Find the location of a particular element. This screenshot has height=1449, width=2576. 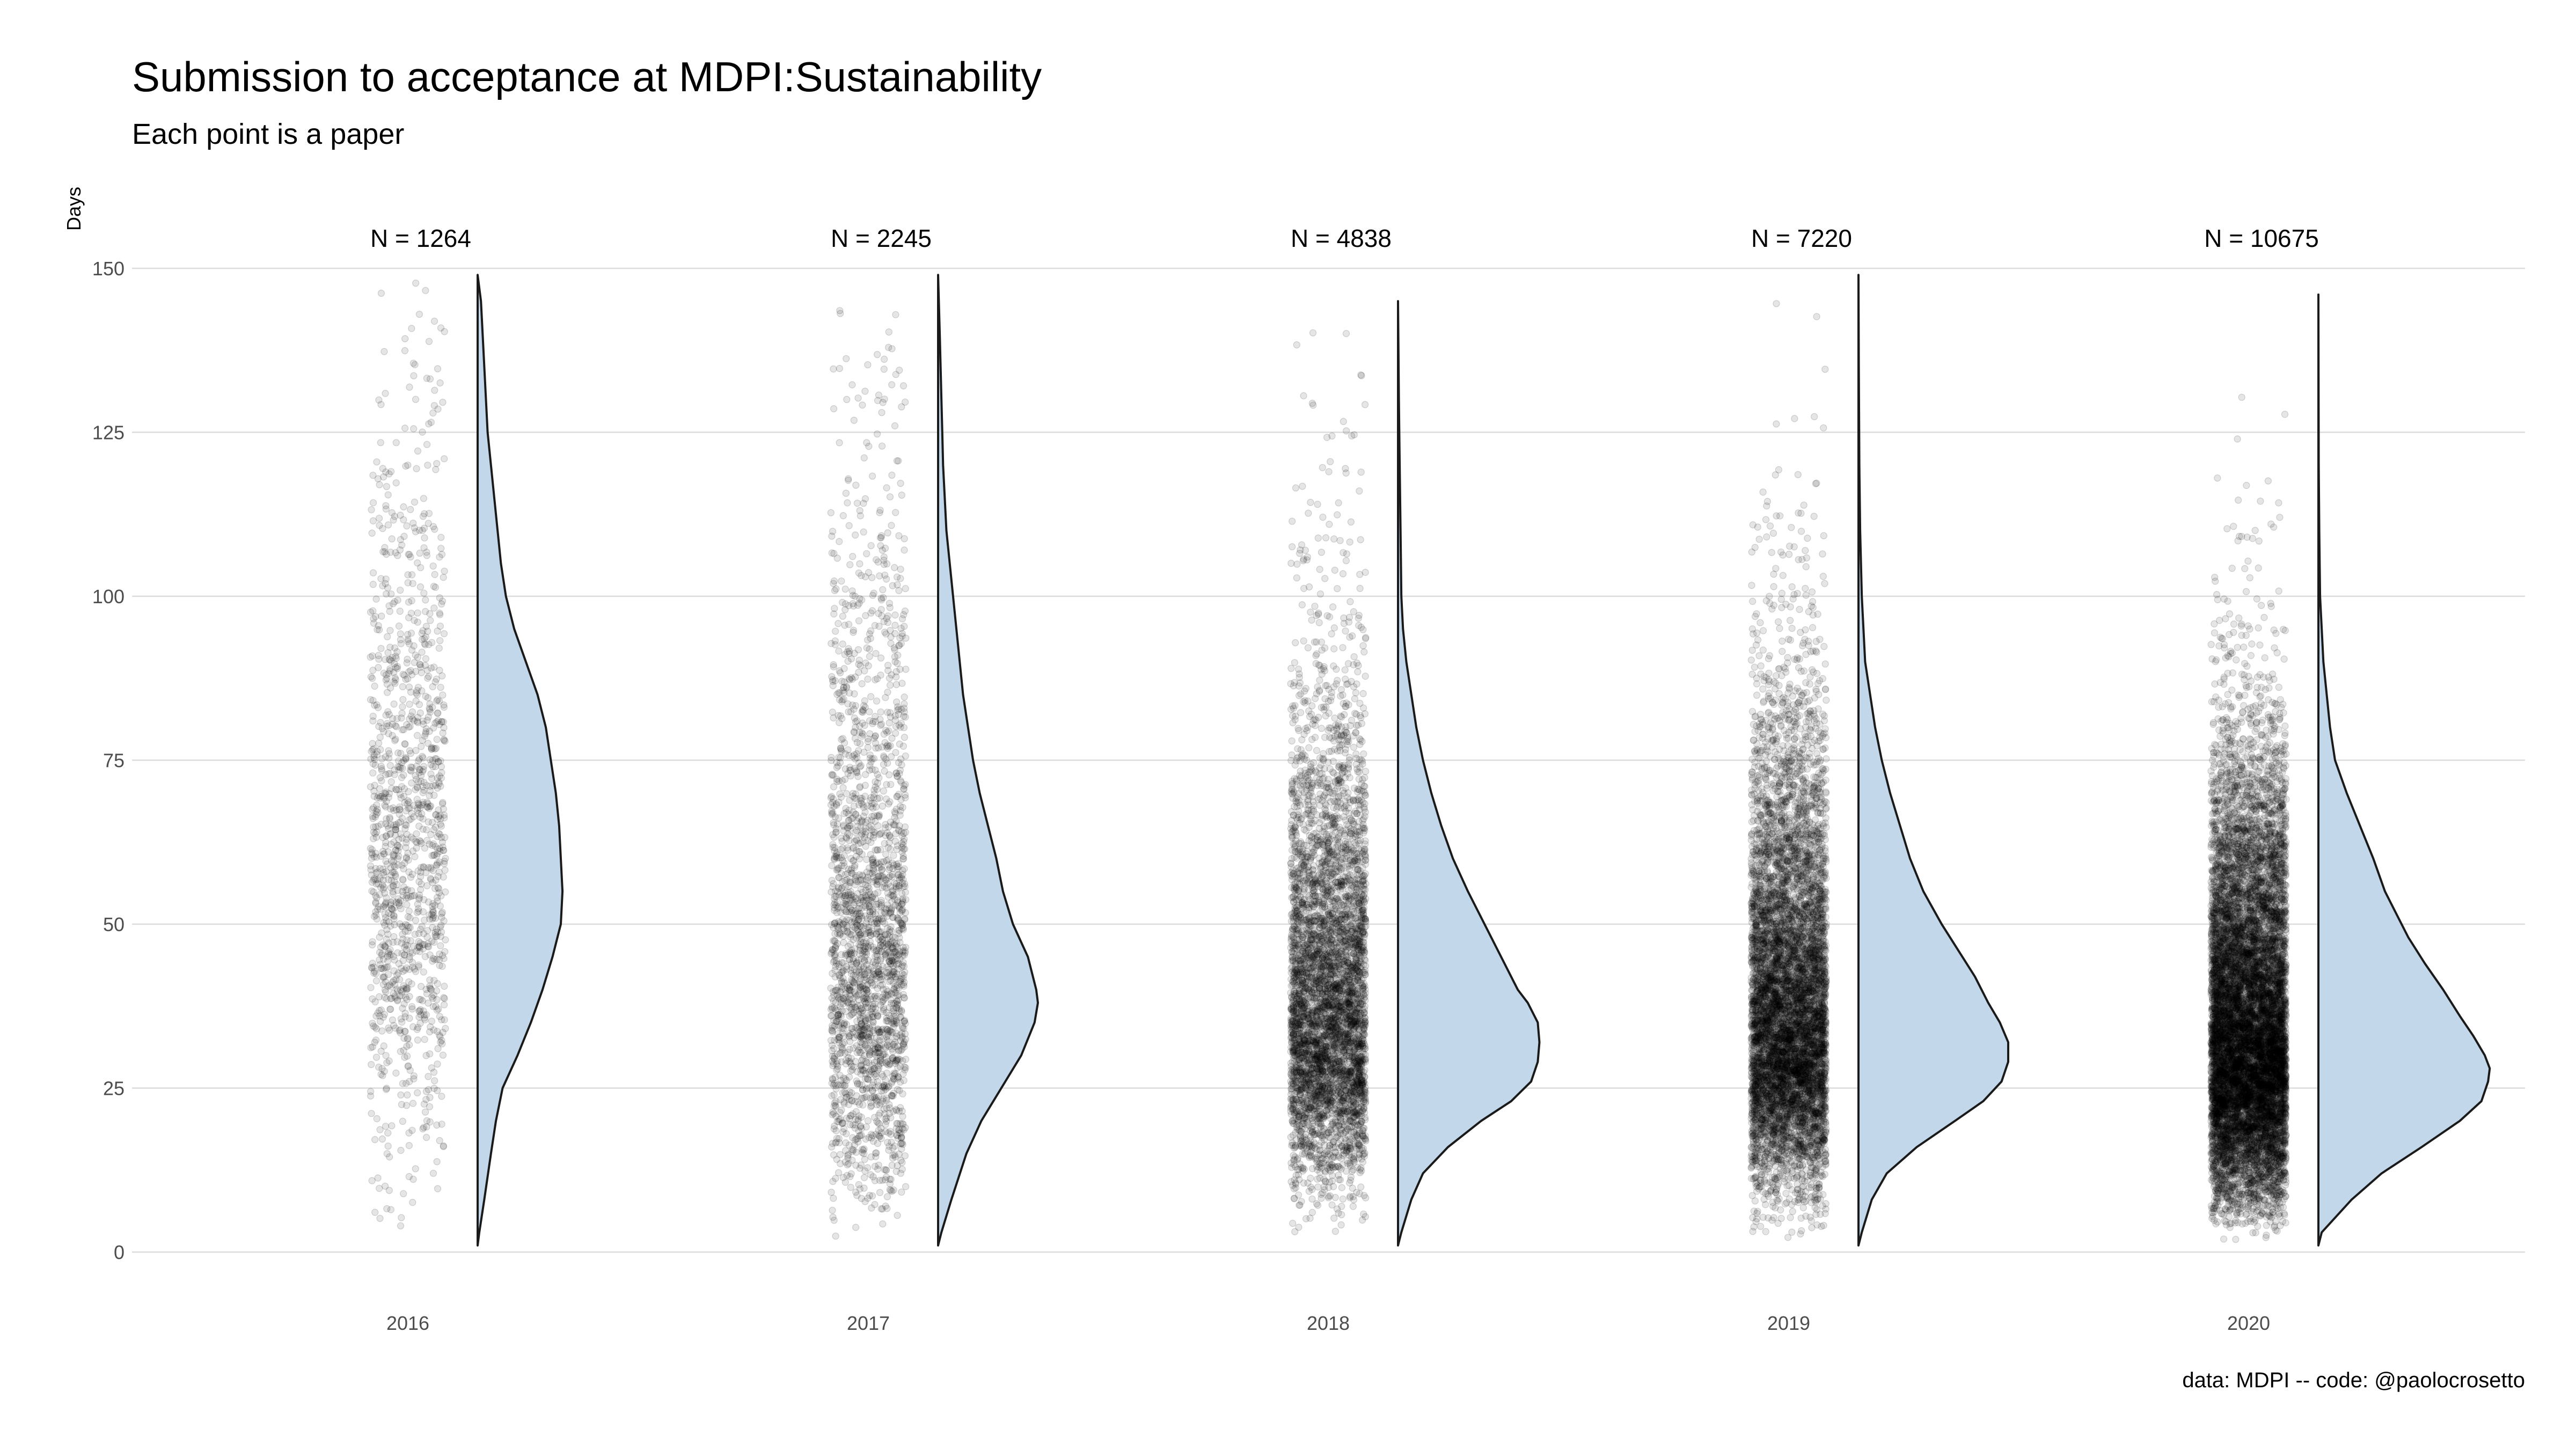

chart-subtitle: Each point is a paper is located at coordinates (268, 134).